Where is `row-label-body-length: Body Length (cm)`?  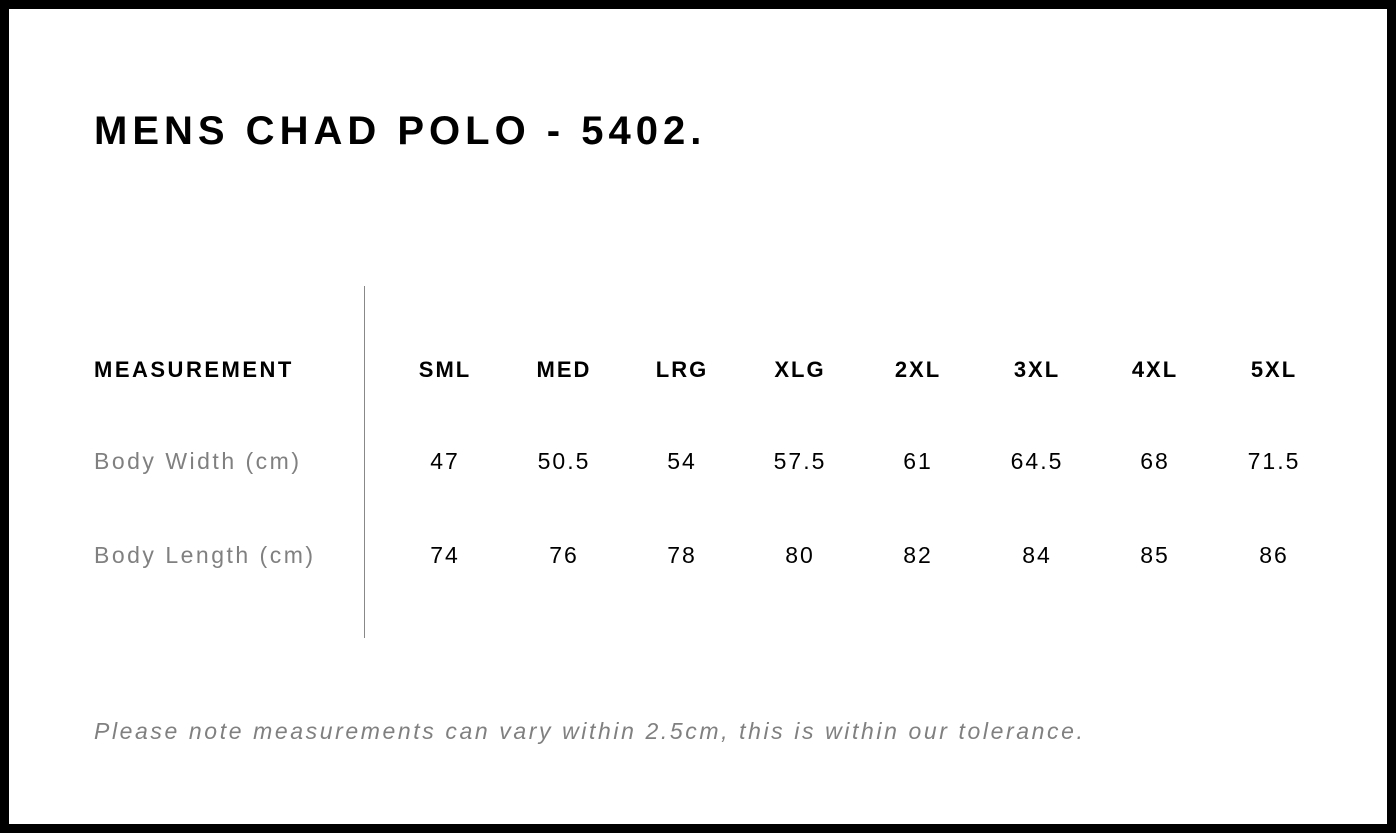 row-label-body-length: Body Length (cm) is located at coordinates (205, 555).